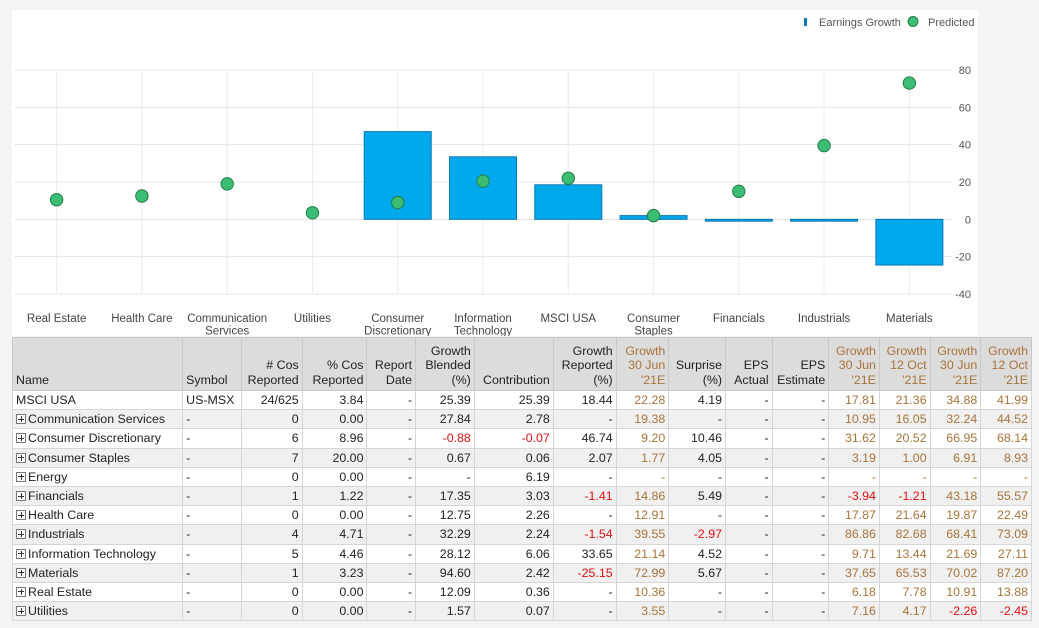  I want to click on table-cell: 17.81, so click(854, 400).